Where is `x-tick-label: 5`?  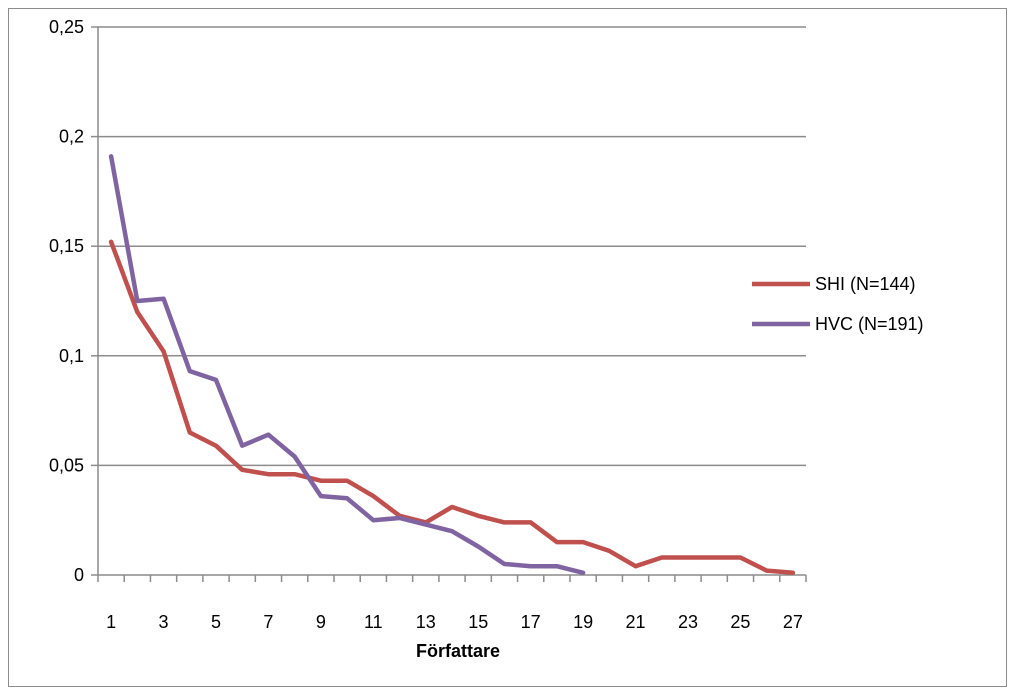
x-tick-label: 5 is located at coordinates (216, 622).